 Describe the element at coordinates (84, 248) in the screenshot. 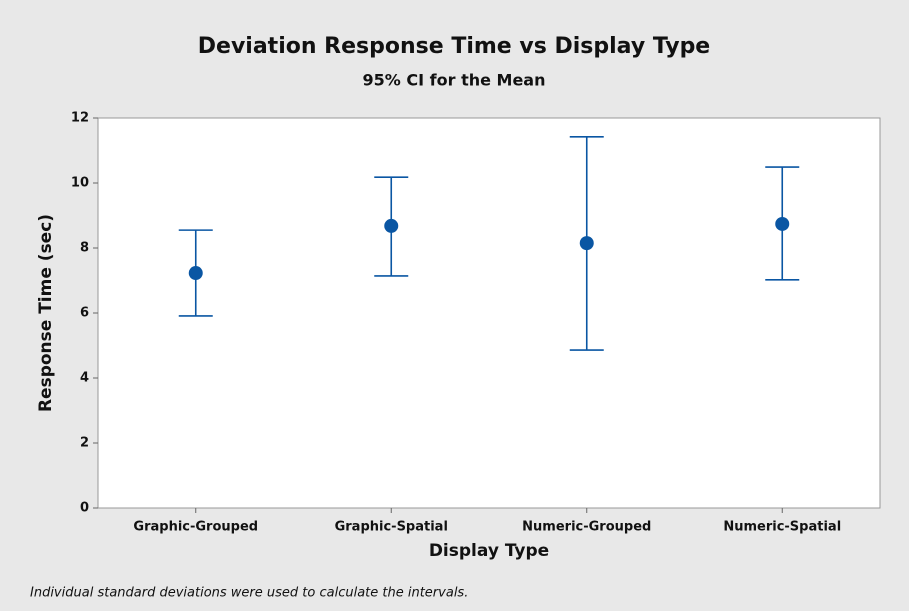

I see `y-tick-label: 8` at that location.